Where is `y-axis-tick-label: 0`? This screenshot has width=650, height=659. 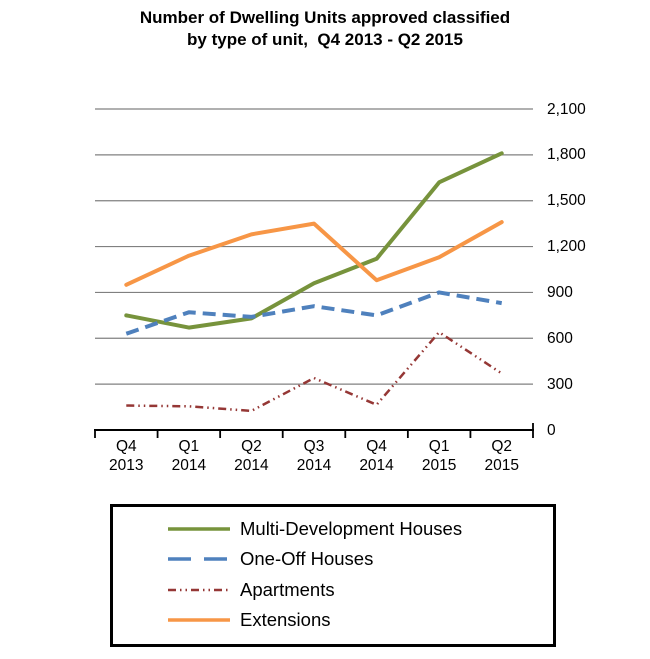
y-axis-tick-label: 0 is located at coordinates (551, 430).